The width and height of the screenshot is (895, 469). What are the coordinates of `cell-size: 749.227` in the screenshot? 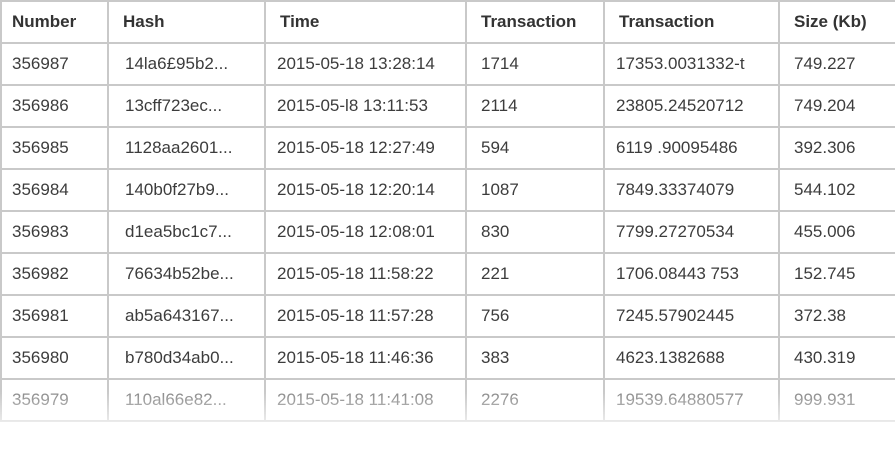 It's located at (836, 64).